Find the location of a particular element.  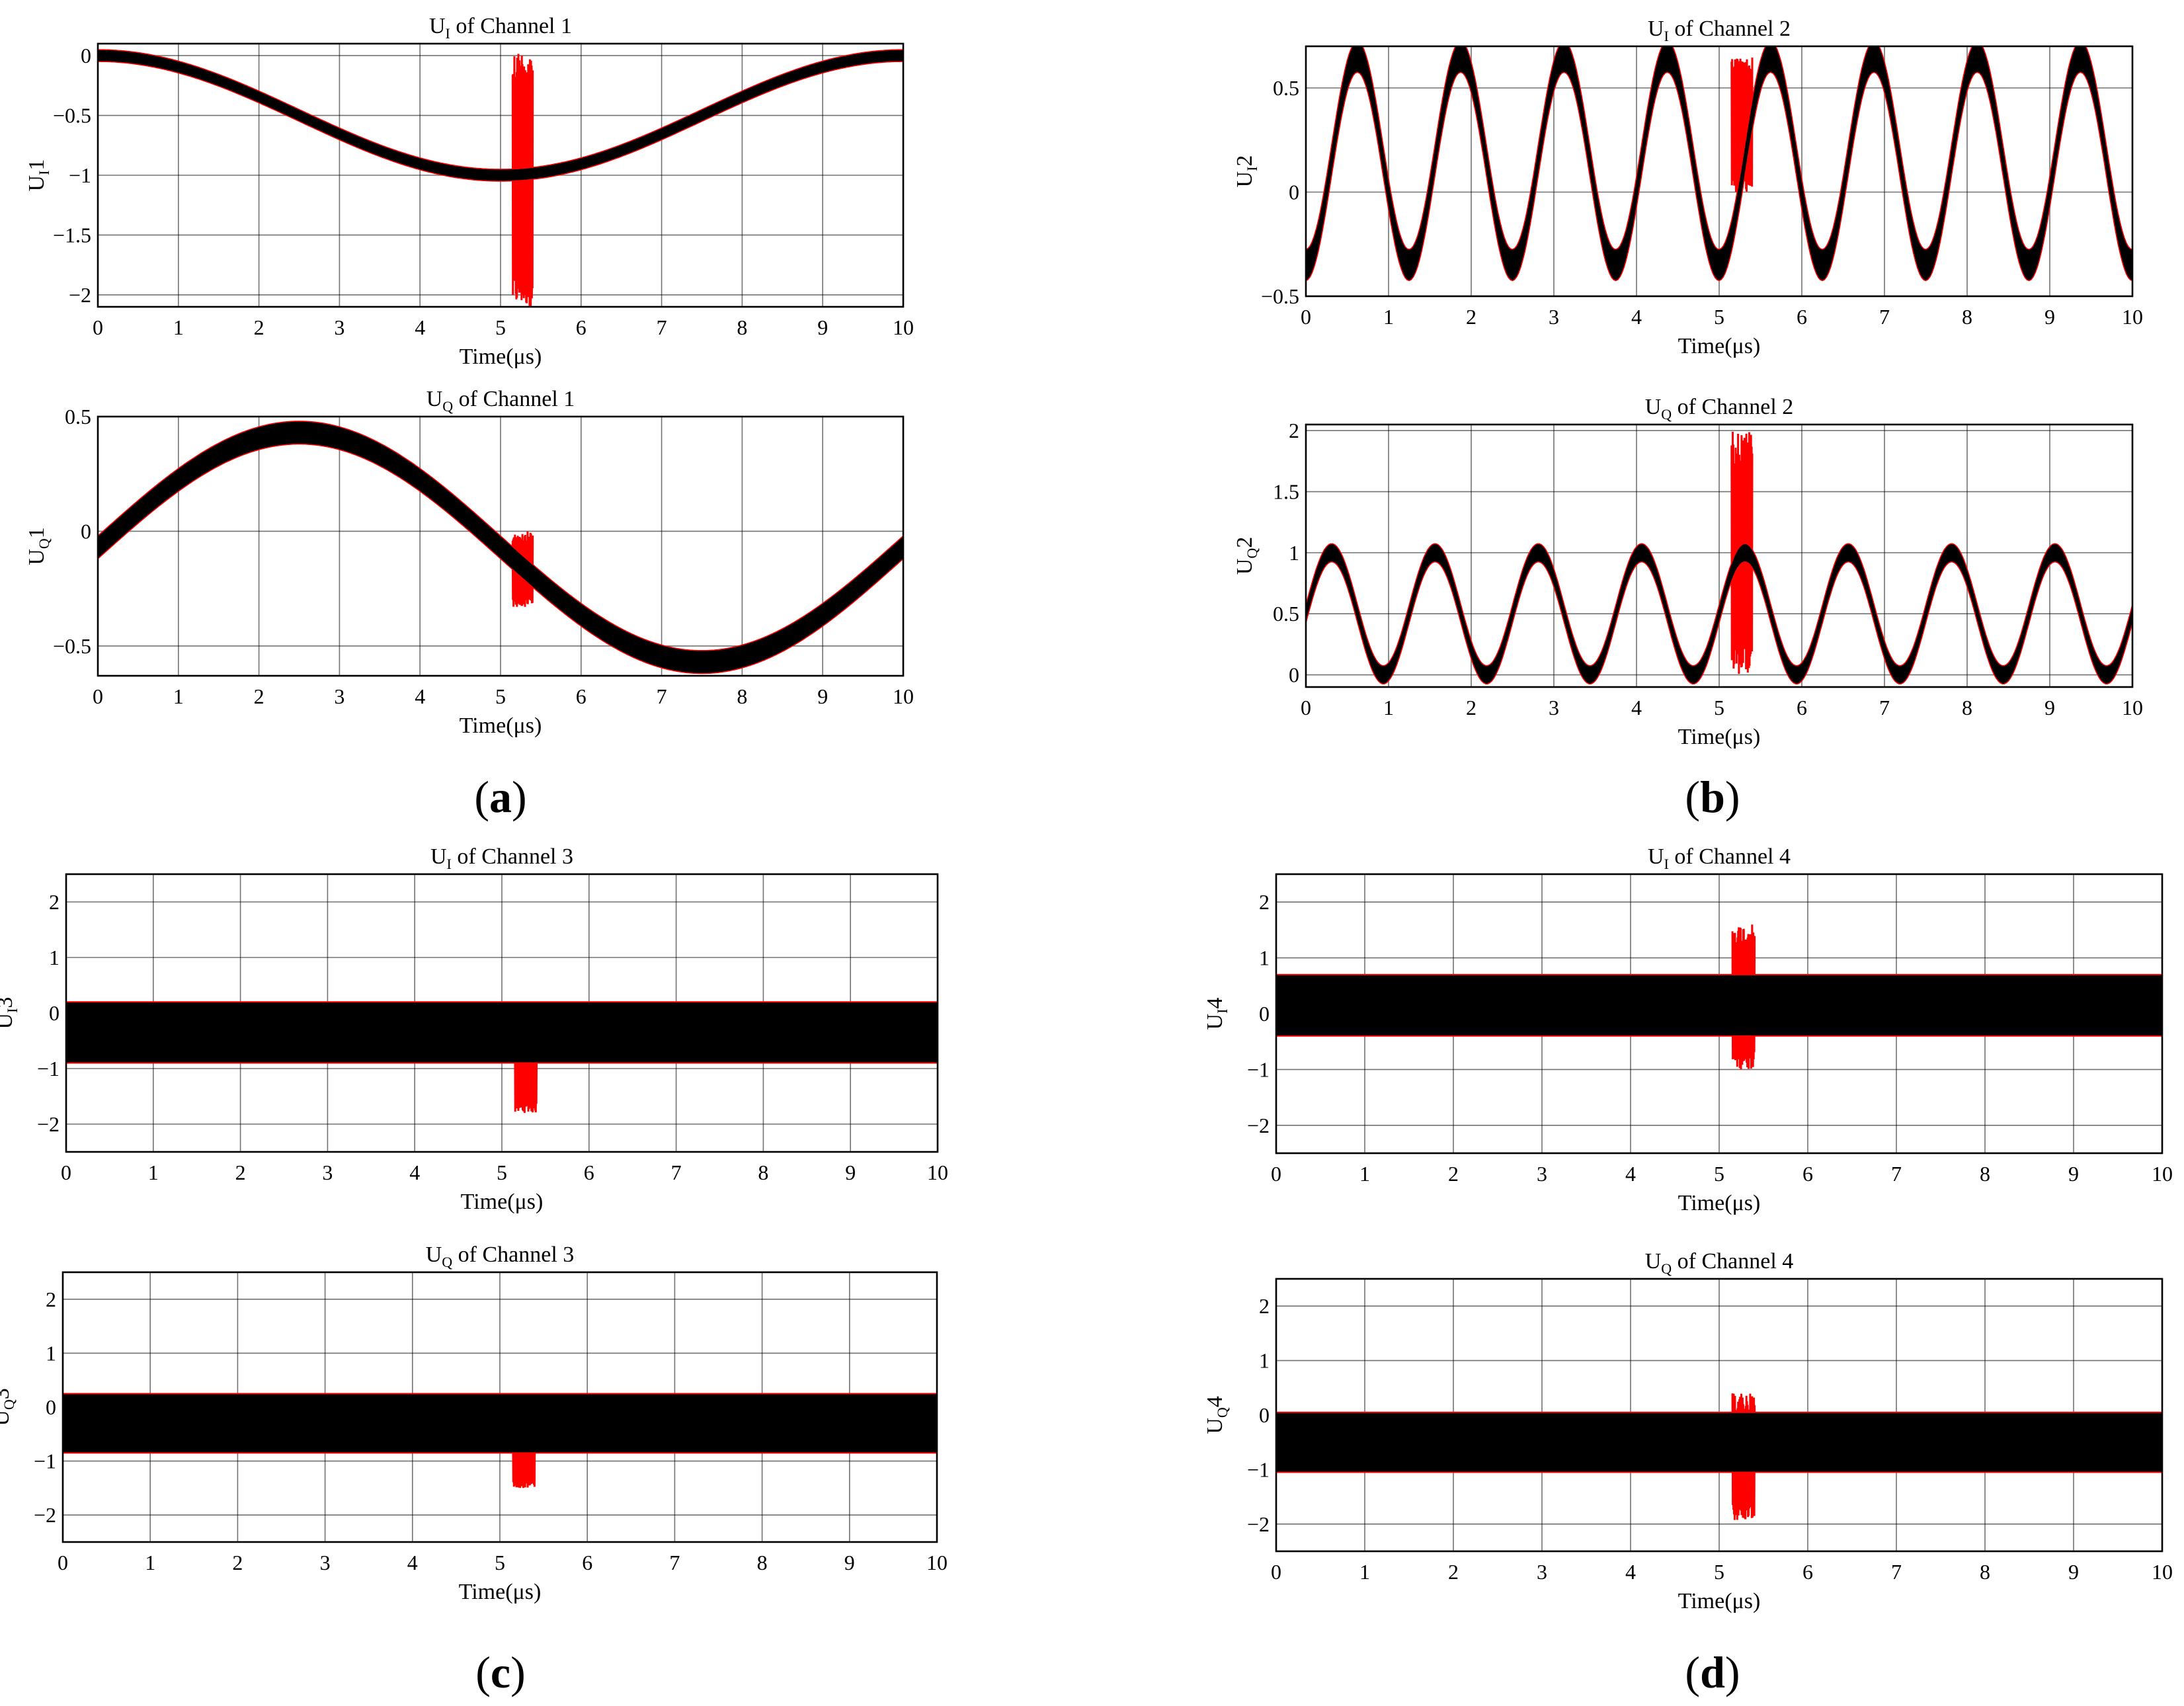

y-axis-label-rest: 4 is located at coordinates (1215, 1401).